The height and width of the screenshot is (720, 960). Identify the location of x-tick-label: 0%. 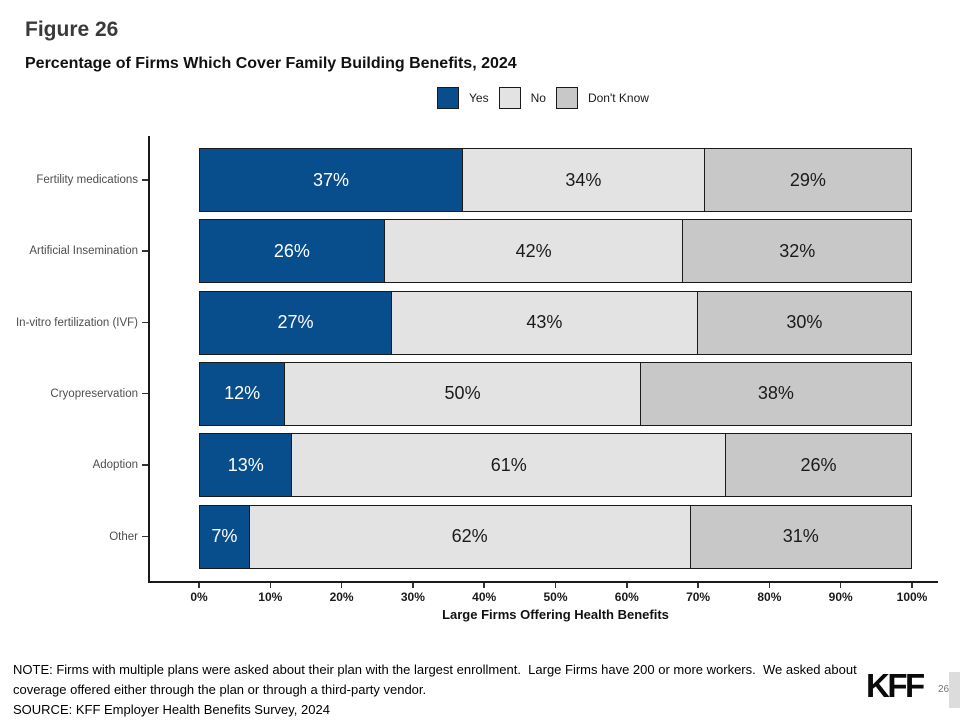
(199, 597).